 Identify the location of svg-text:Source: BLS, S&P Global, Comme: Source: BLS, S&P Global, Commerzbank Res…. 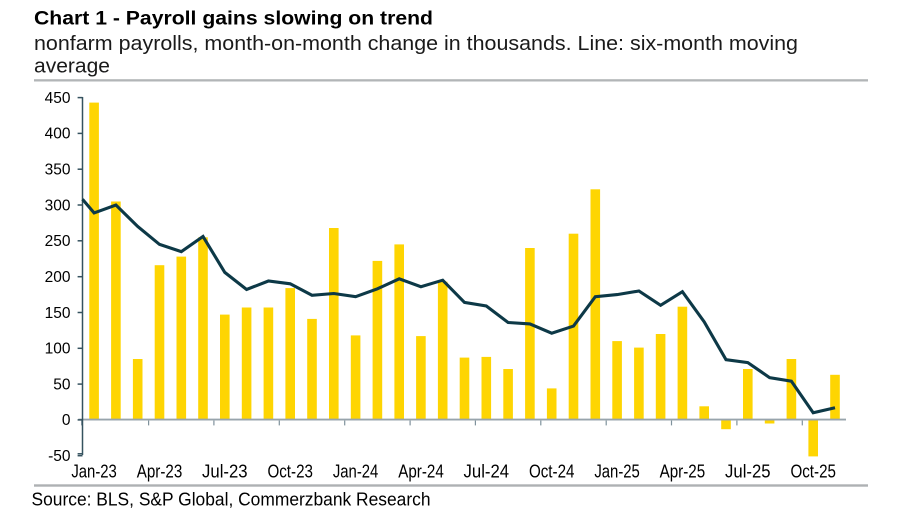
(231, 500).